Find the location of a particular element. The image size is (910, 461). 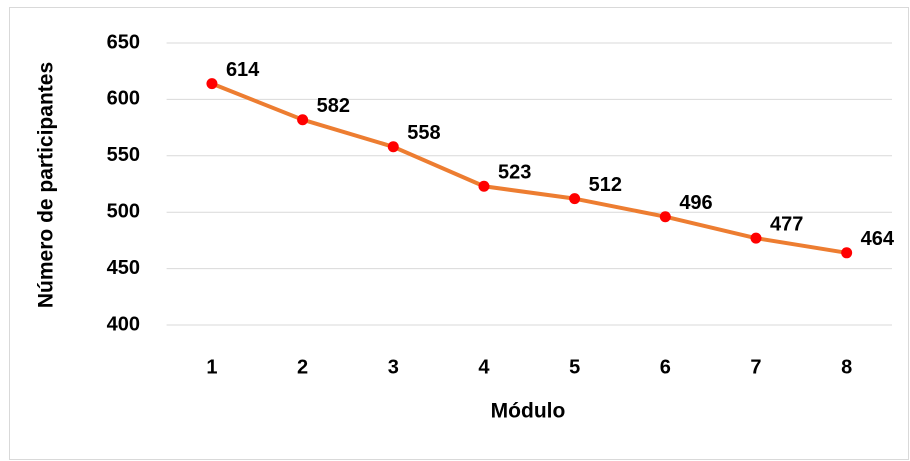

x-tick-label: 7 is located at coordinates (755, 367).